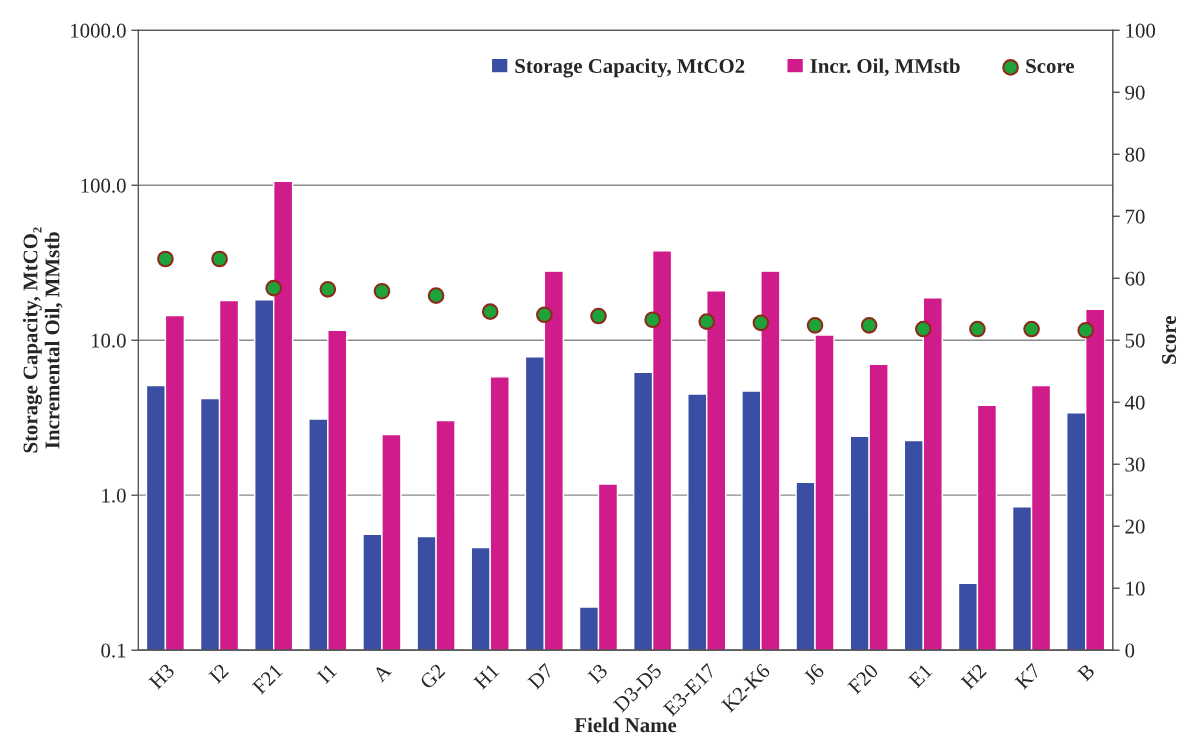 The height and width of the screenshot is (756, 1203). I want to click on y-axis-title: Storage Capacity, MtCO₂ Incremental Oil, MMstb, so click(42, 340).